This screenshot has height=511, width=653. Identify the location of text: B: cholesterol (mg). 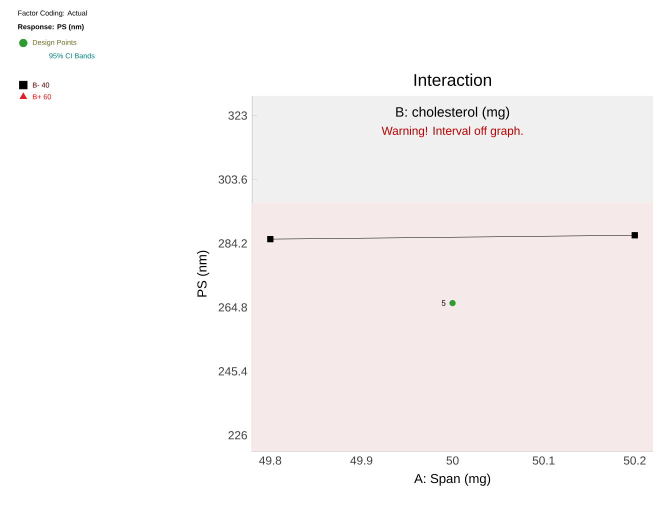
(453, 113).